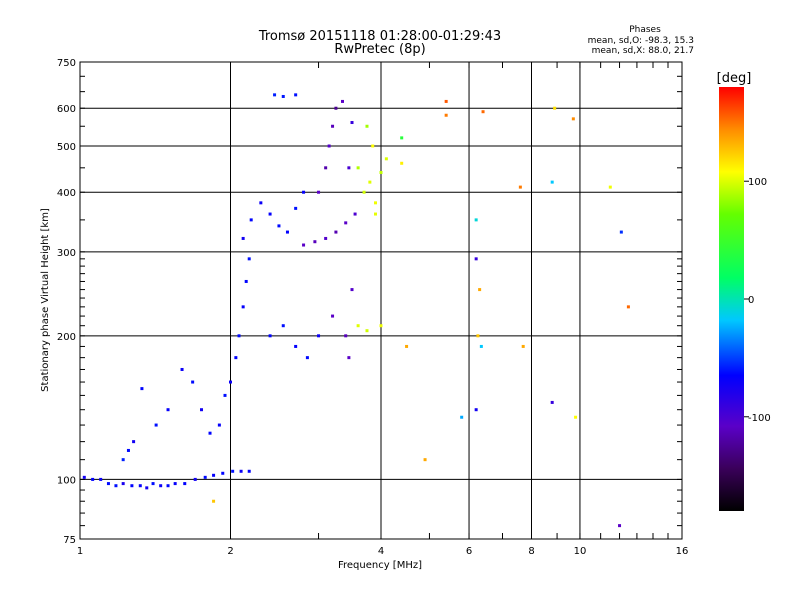 This screenshot has width=800, height=604. Describe the element at coordinates (757, 182) in the screenshot. I see `colorbar-tick-label: 100` at that location.